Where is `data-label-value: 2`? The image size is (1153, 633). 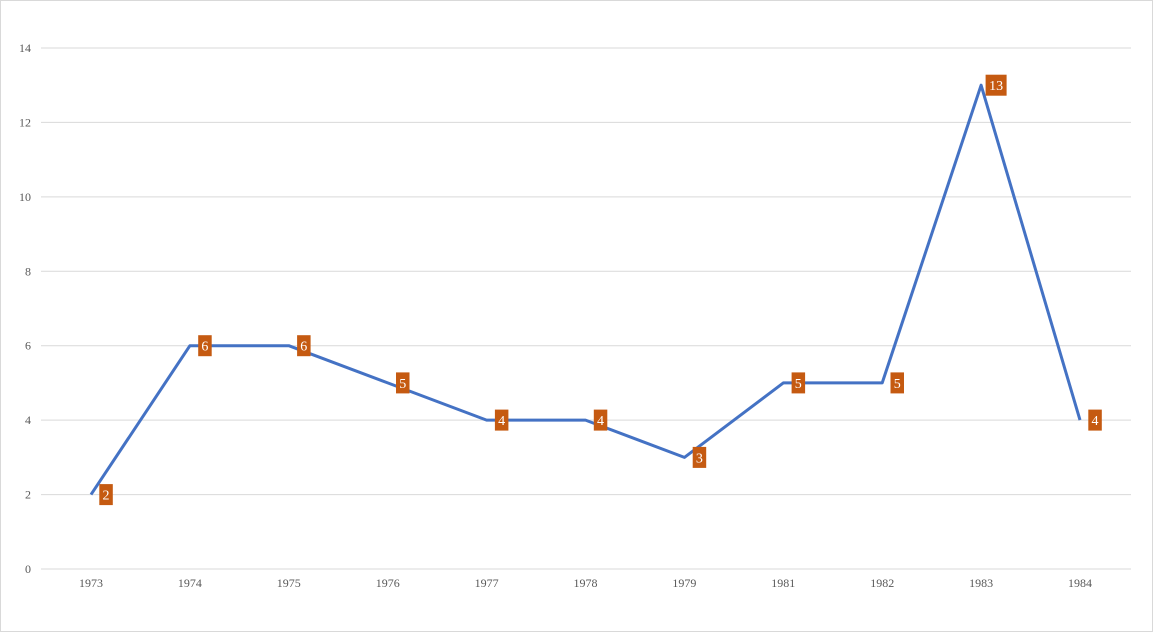 data-label-value: 2 is located at coordinates (106, 496).